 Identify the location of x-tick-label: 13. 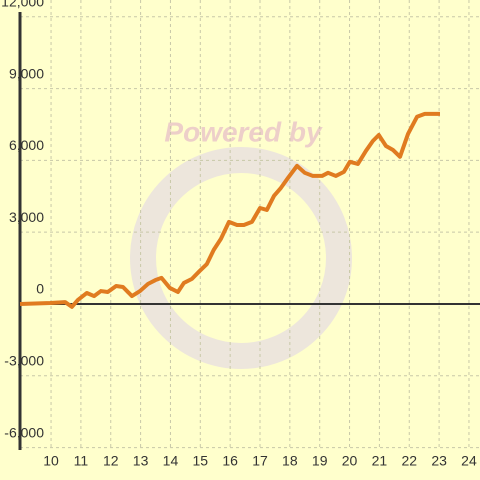
(141, 461).